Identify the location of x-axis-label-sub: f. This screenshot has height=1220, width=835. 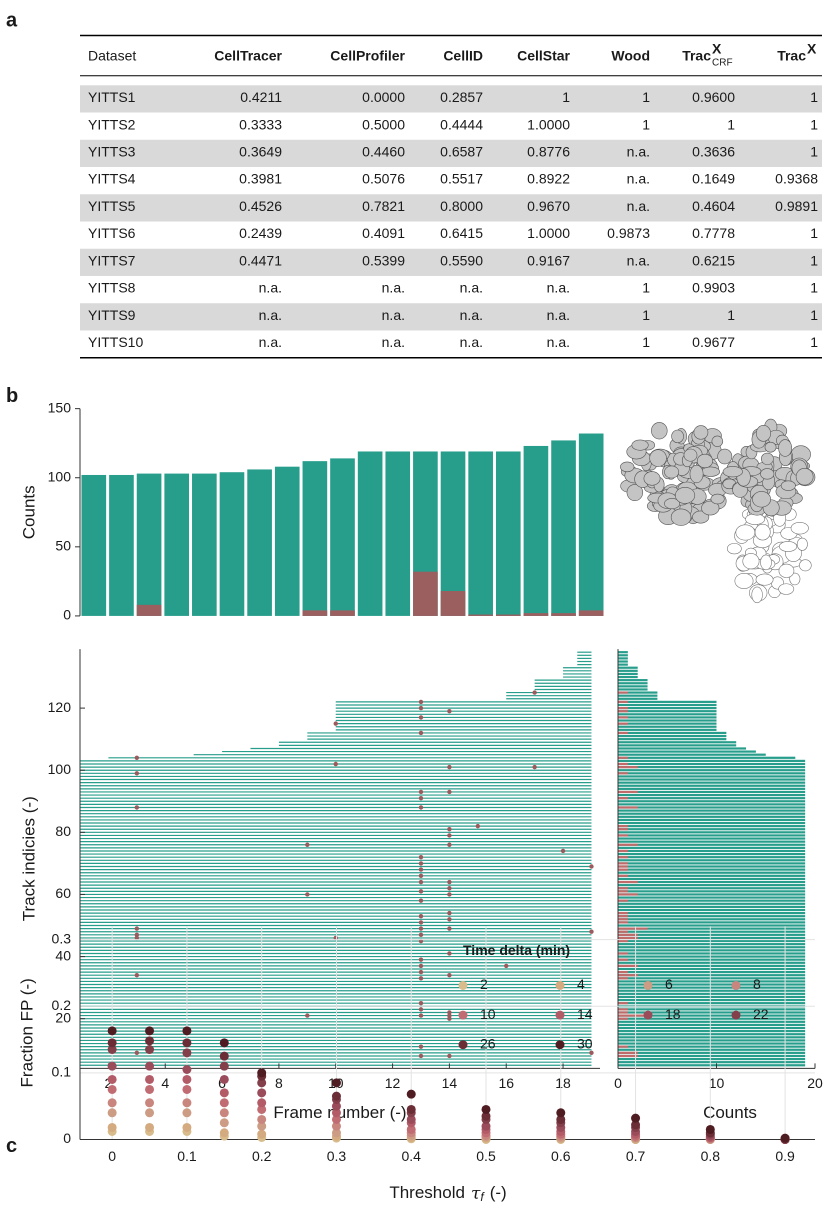
(482, 1197).